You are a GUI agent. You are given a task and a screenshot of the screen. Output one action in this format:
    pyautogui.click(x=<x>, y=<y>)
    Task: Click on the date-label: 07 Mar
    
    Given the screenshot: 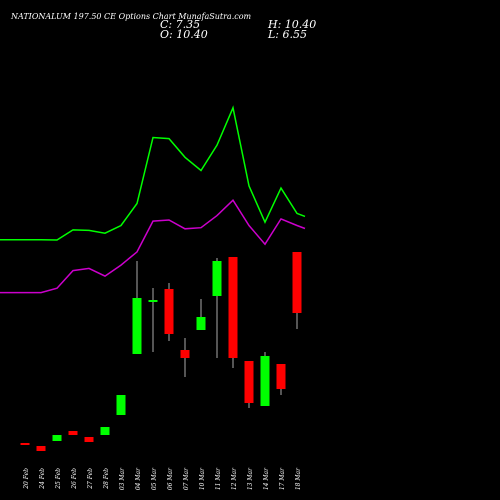 What is the action you would take?
    pyautogui.click(x=186, y=478)
    